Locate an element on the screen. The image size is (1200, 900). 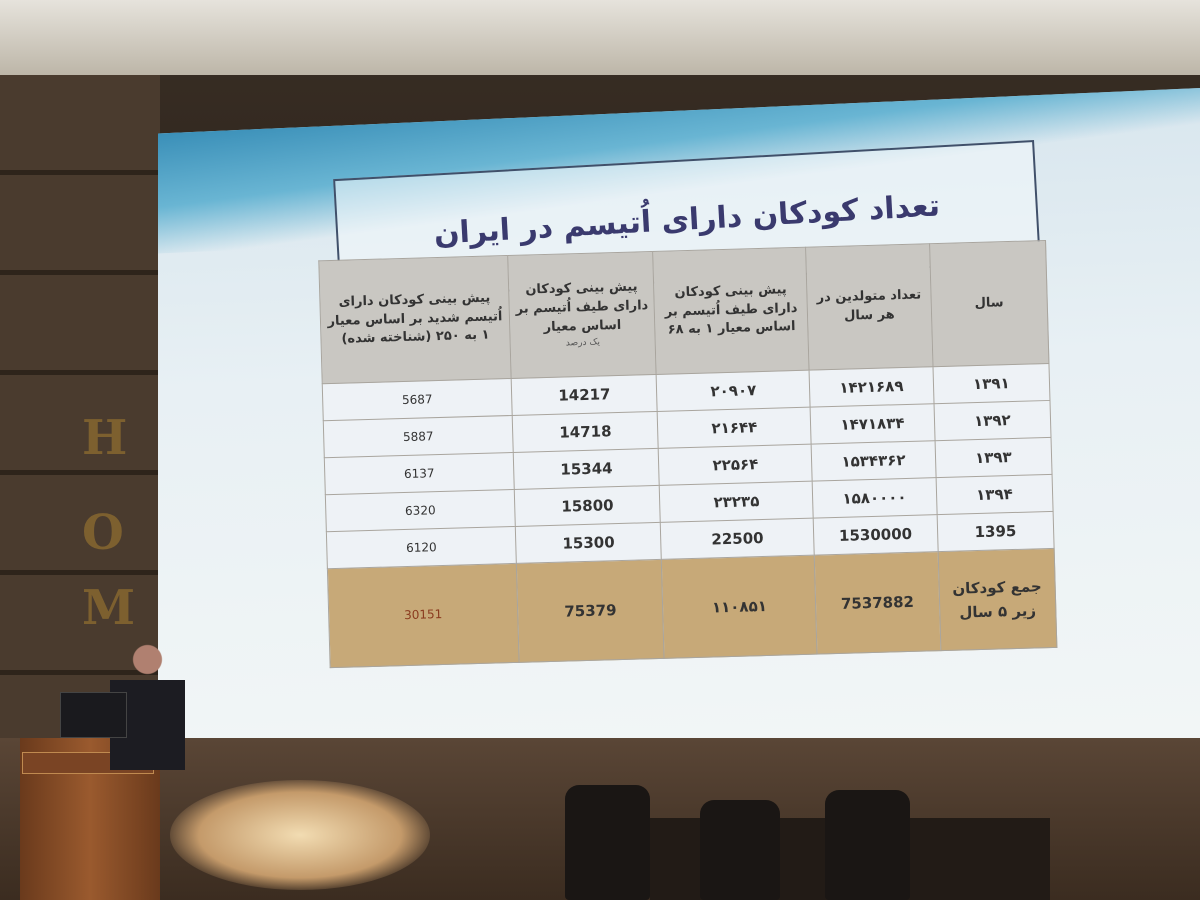
total-cell: 30151 is located at coordinates (423, 615).